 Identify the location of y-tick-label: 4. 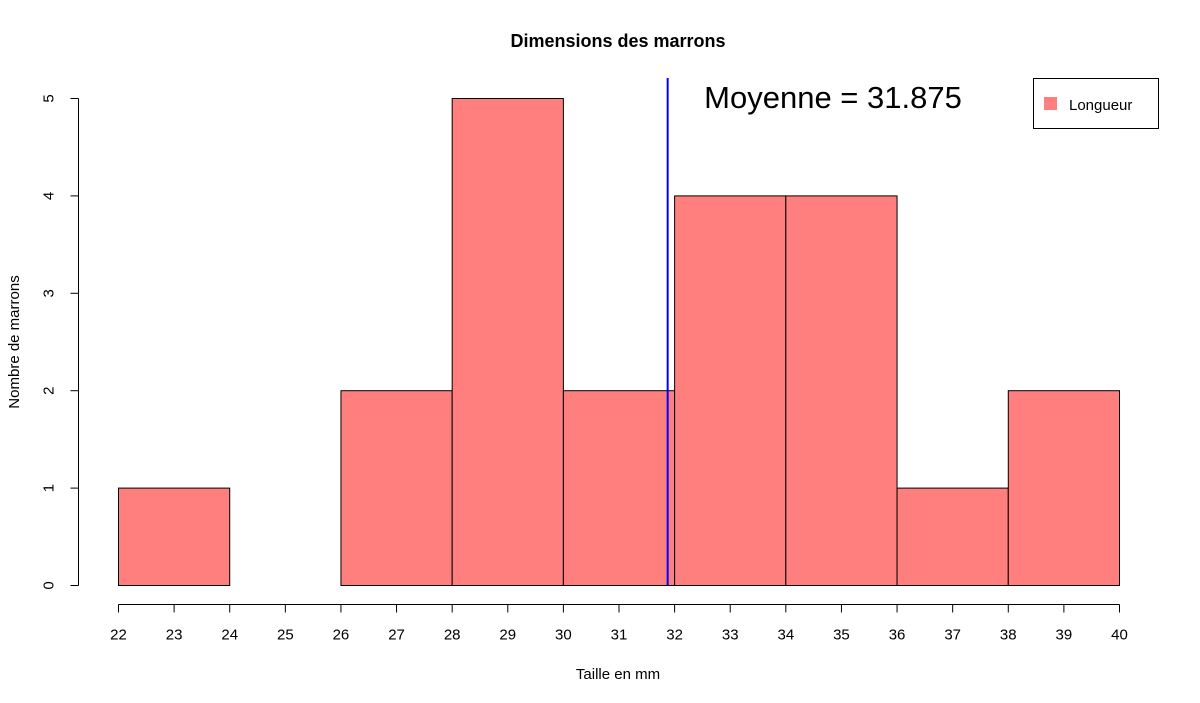
(49, 196).